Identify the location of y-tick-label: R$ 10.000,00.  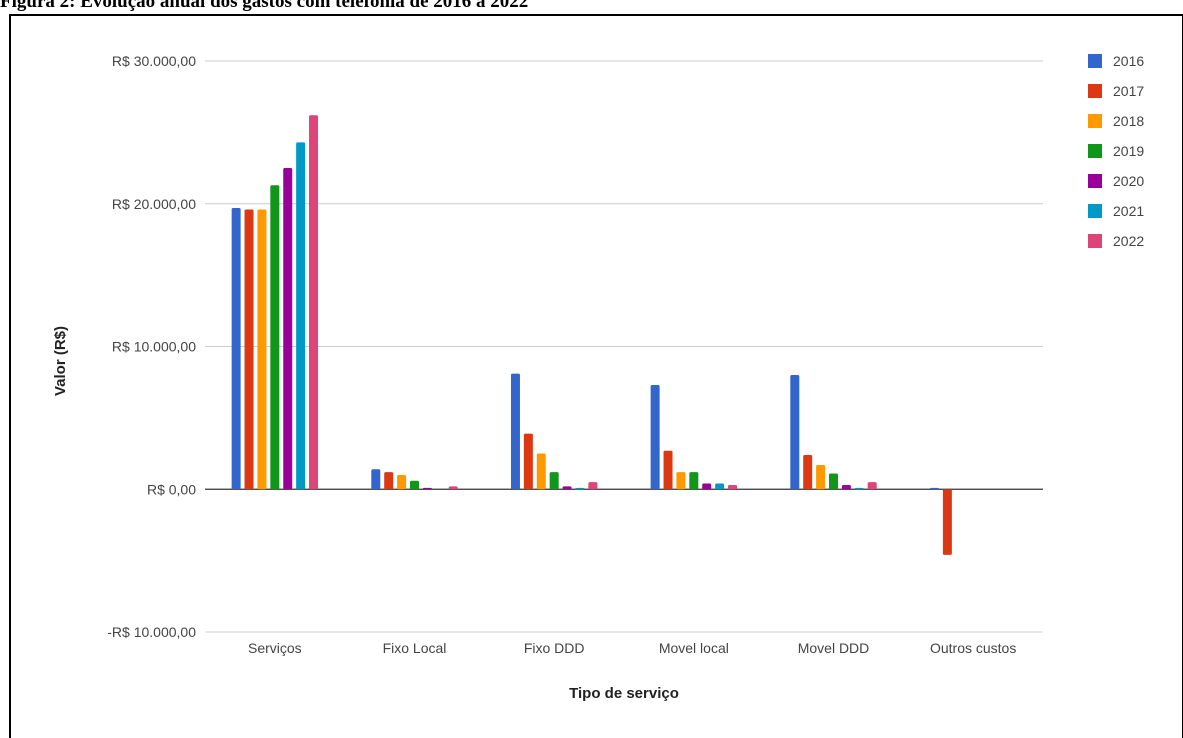
(154, 347).